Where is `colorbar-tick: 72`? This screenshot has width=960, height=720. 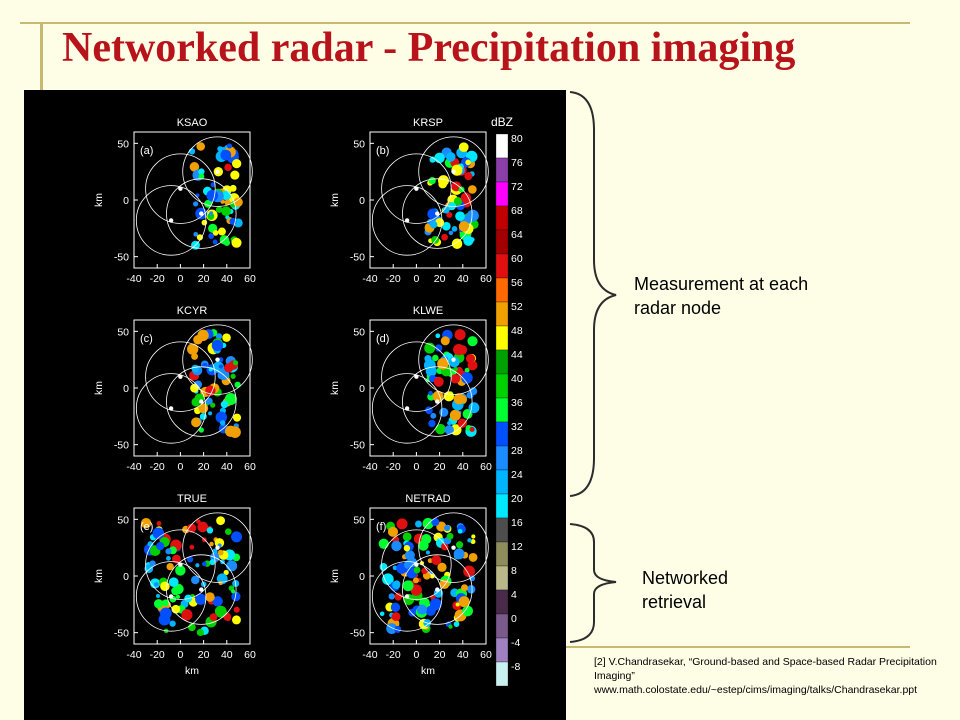
colorbar-tick: 72 is located at coordinates (517, 187).